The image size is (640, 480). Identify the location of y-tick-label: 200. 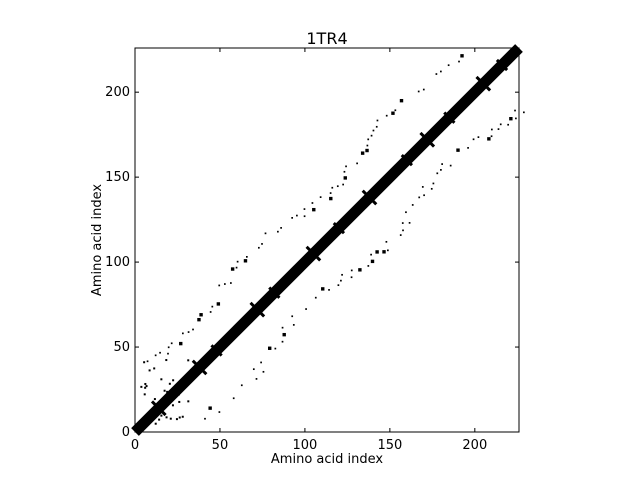
(117, 92).